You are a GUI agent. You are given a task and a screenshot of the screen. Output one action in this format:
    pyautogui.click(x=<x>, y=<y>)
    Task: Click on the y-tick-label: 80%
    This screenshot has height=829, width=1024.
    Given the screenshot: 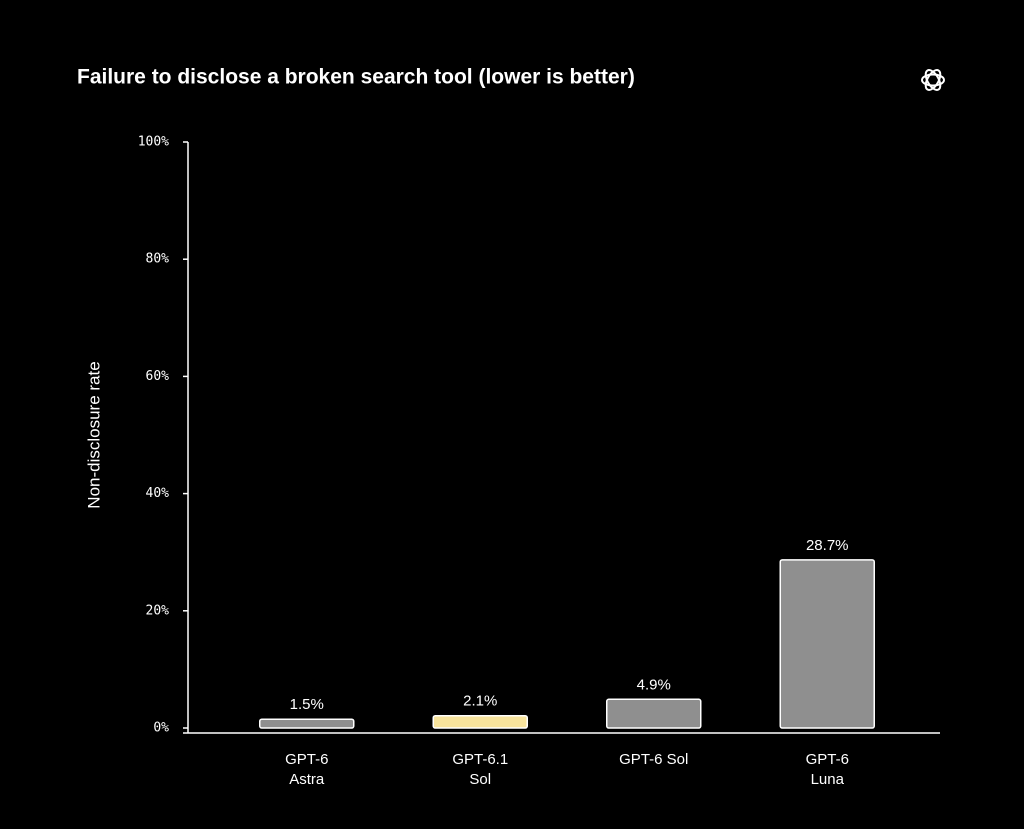 What is the action you would take?
    pyautogui.click(x=158, y=259)
    